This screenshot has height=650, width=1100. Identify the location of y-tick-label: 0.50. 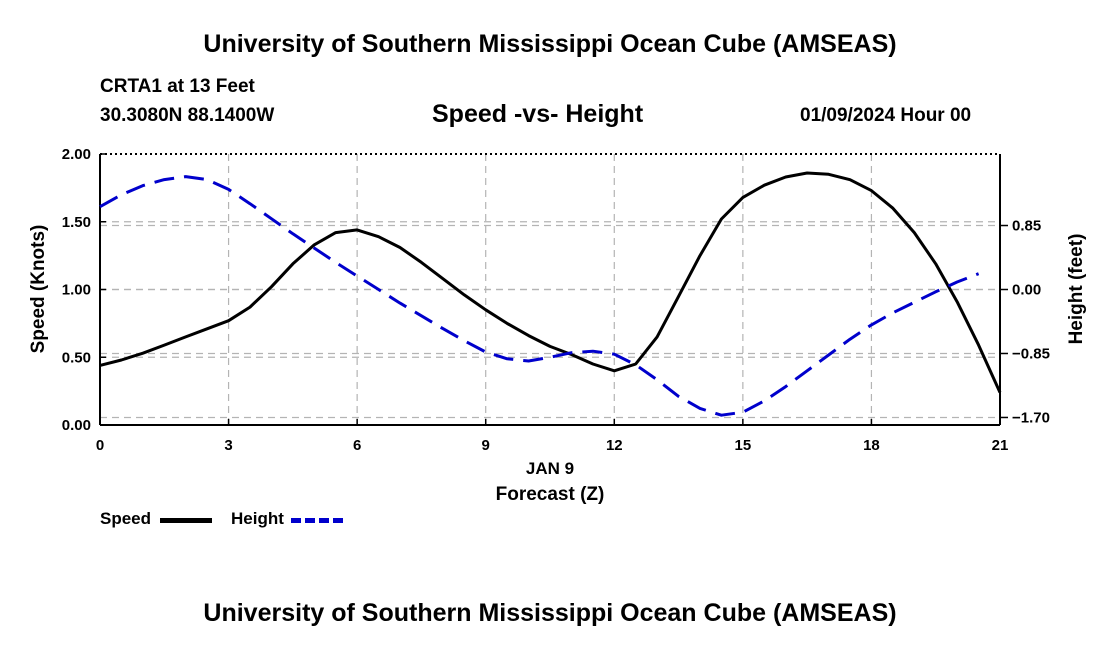
(76, 357).